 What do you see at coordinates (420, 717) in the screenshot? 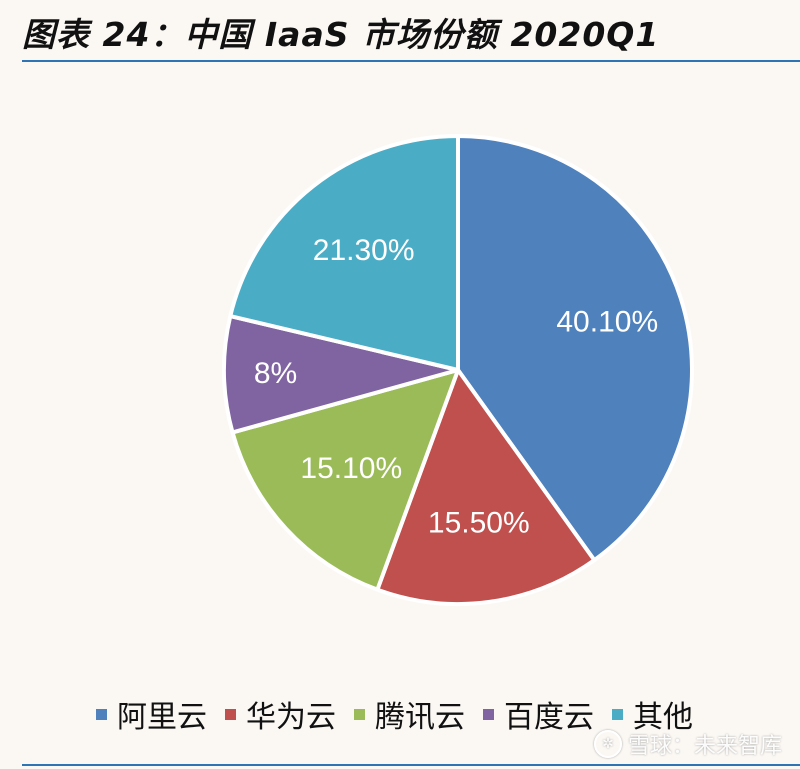
I see `legend-label: 腾讯云` at bounding box center [420, 717].